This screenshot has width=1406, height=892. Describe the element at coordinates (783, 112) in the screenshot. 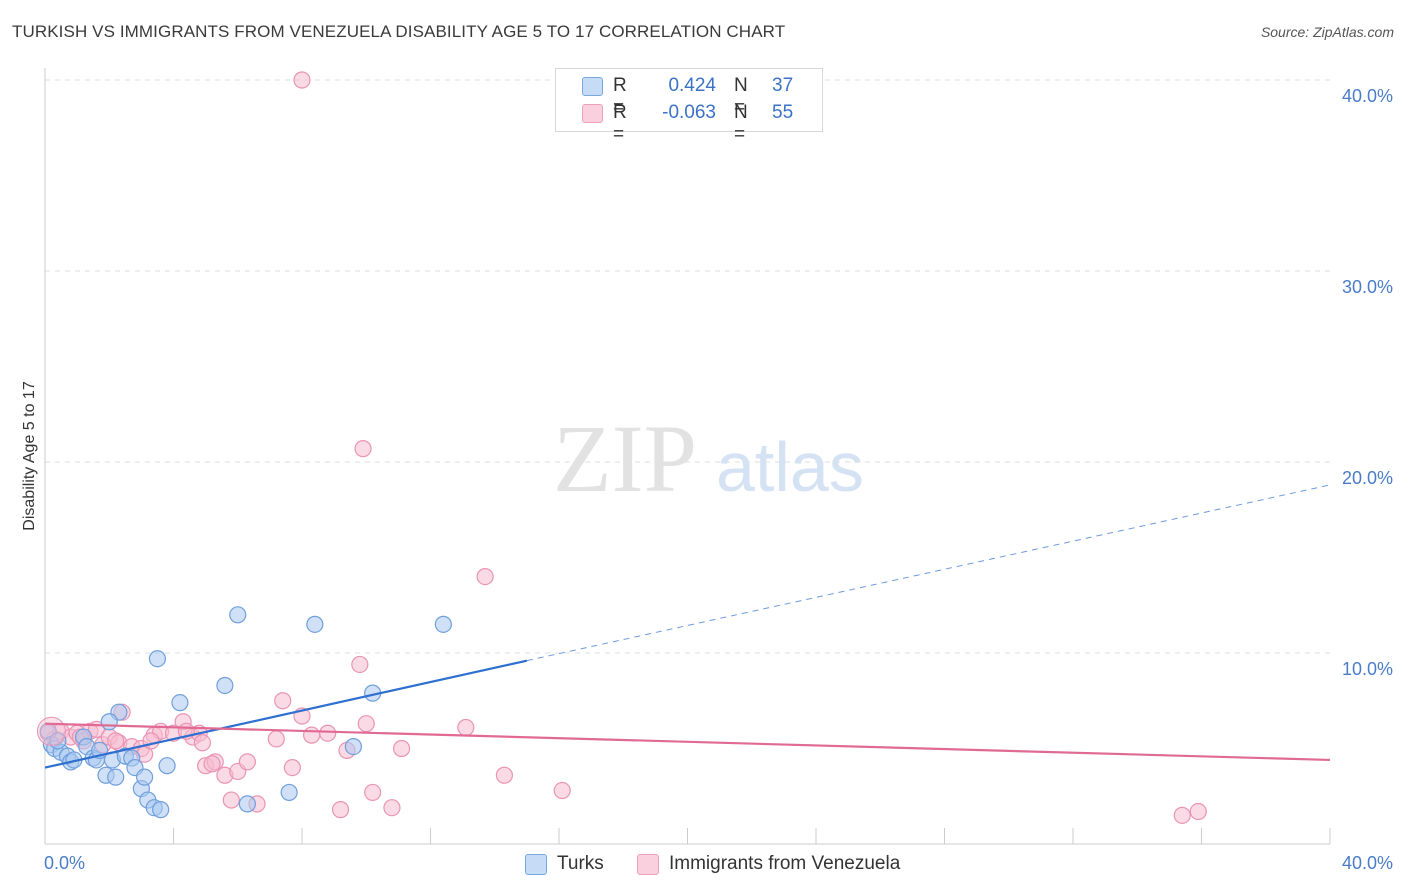

I see `legend-n-value-venezuela: 55` at that location.